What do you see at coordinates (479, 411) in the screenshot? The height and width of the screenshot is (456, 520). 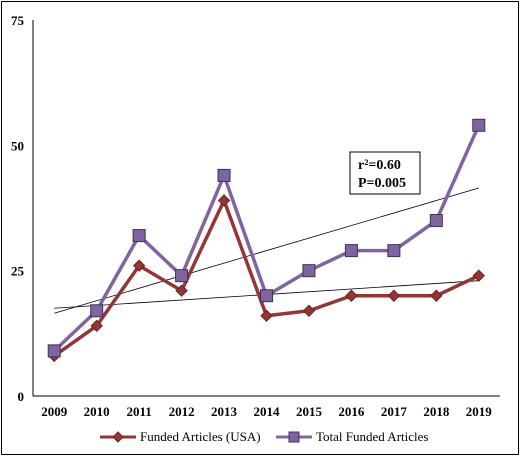 I see `x-tick-label: 2019` at bounding box center [479, 411].